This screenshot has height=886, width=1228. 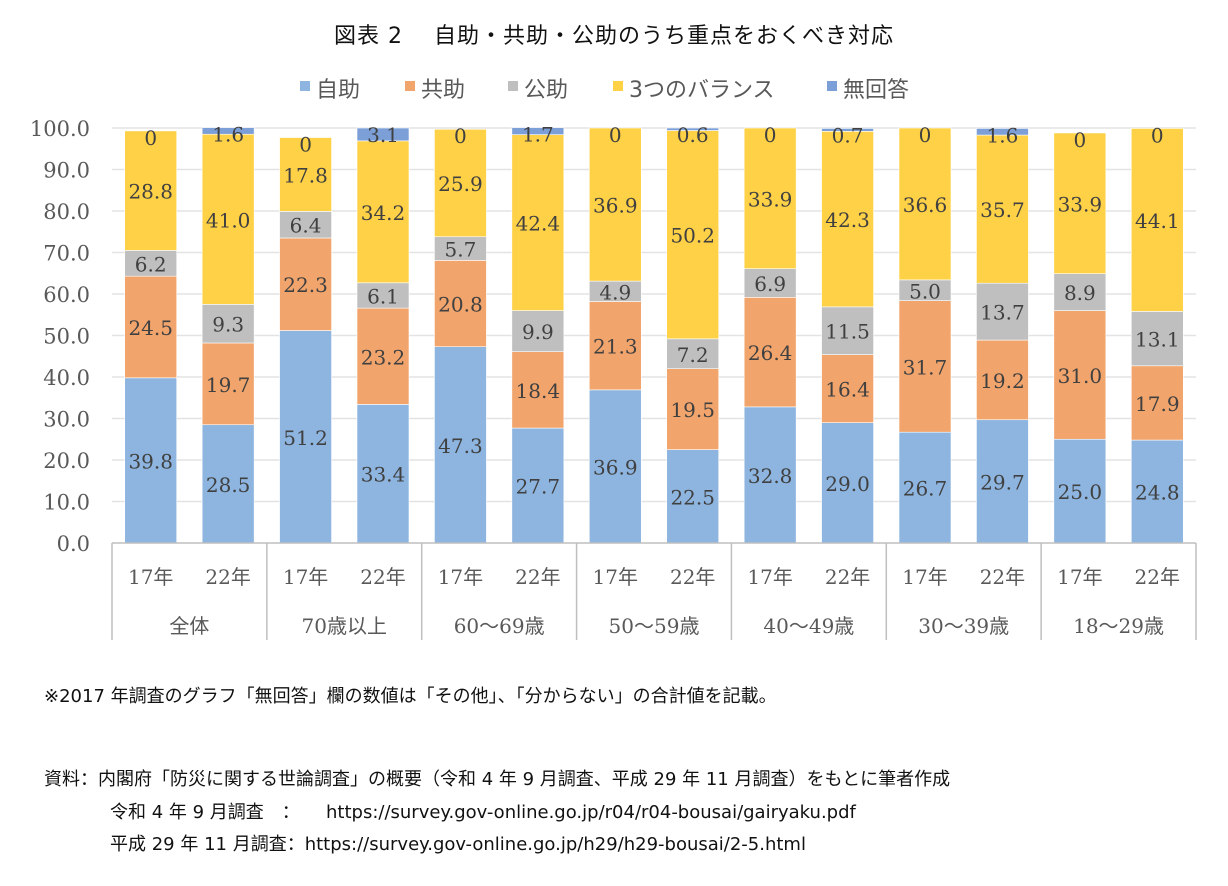 What do you see at coordinates (66, 503) in the screenshot?
I see `y-tick-label: 10.0` at bounding box center [66, 503].